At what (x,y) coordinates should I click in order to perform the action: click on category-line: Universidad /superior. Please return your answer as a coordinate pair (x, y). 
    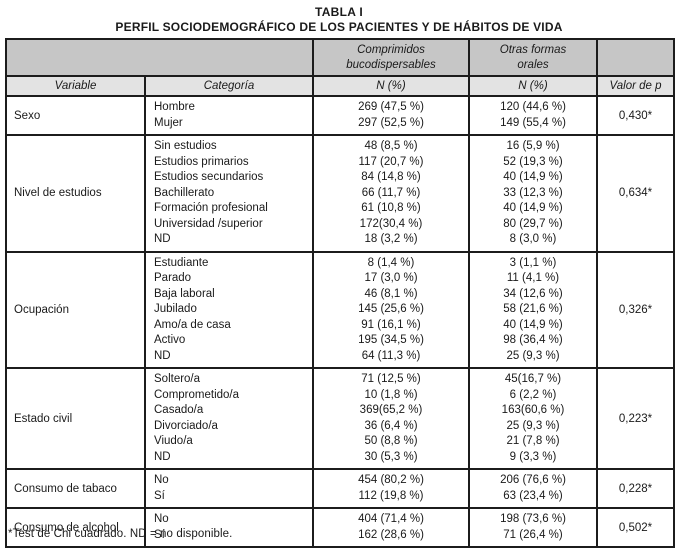
    Looking at the image, I should click on (208, 223).